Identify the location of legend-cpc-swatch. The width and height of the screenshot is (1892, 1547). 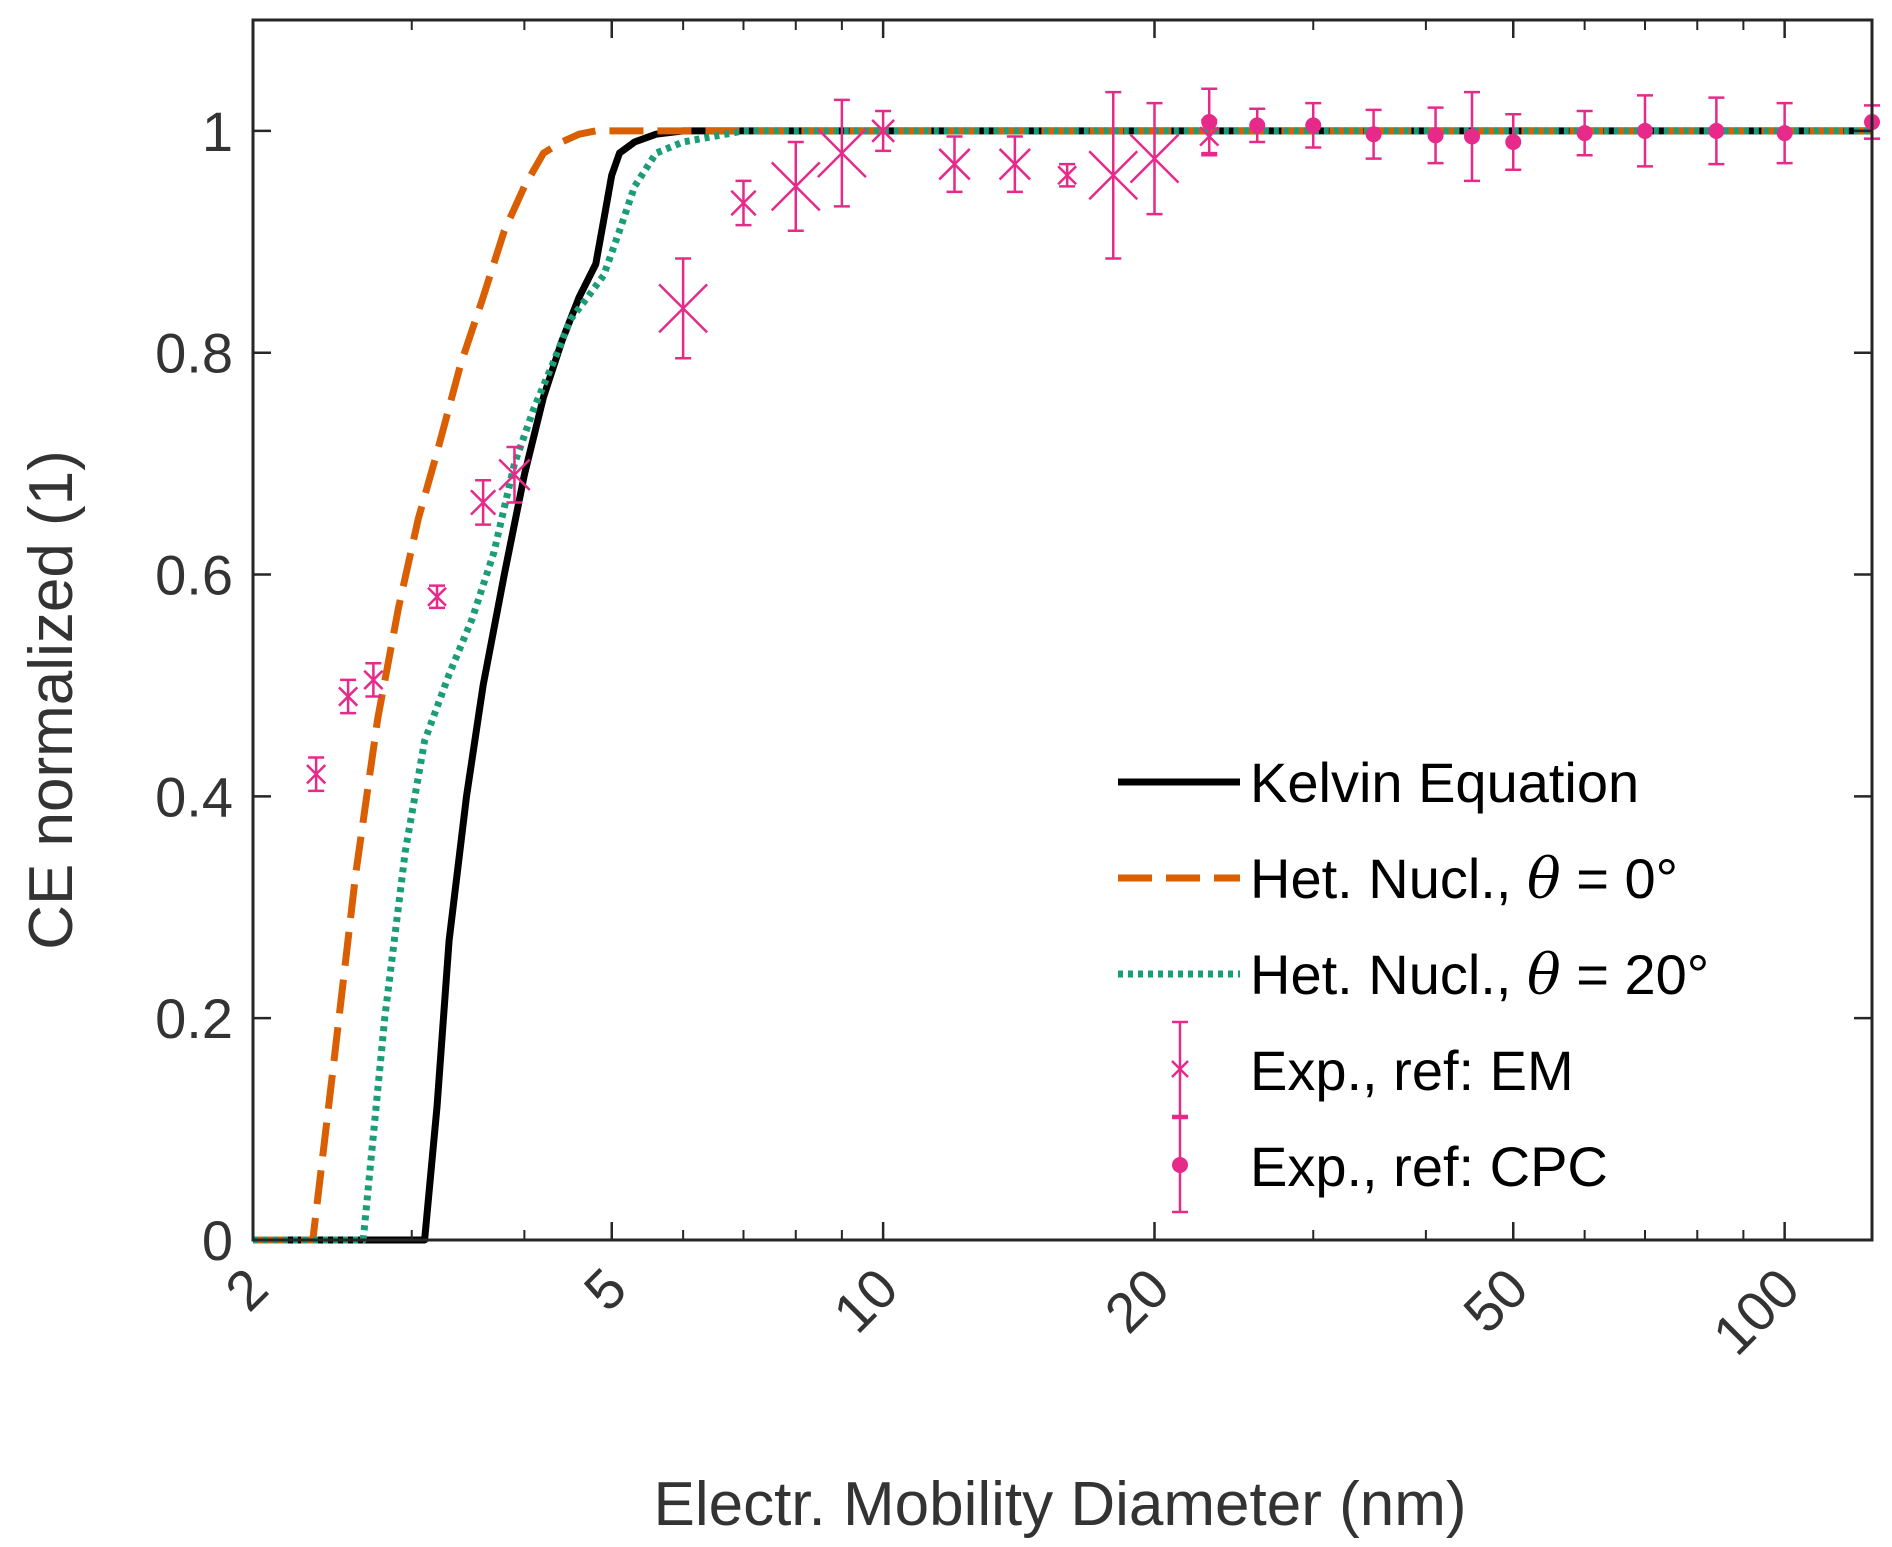
(1180, 1165).